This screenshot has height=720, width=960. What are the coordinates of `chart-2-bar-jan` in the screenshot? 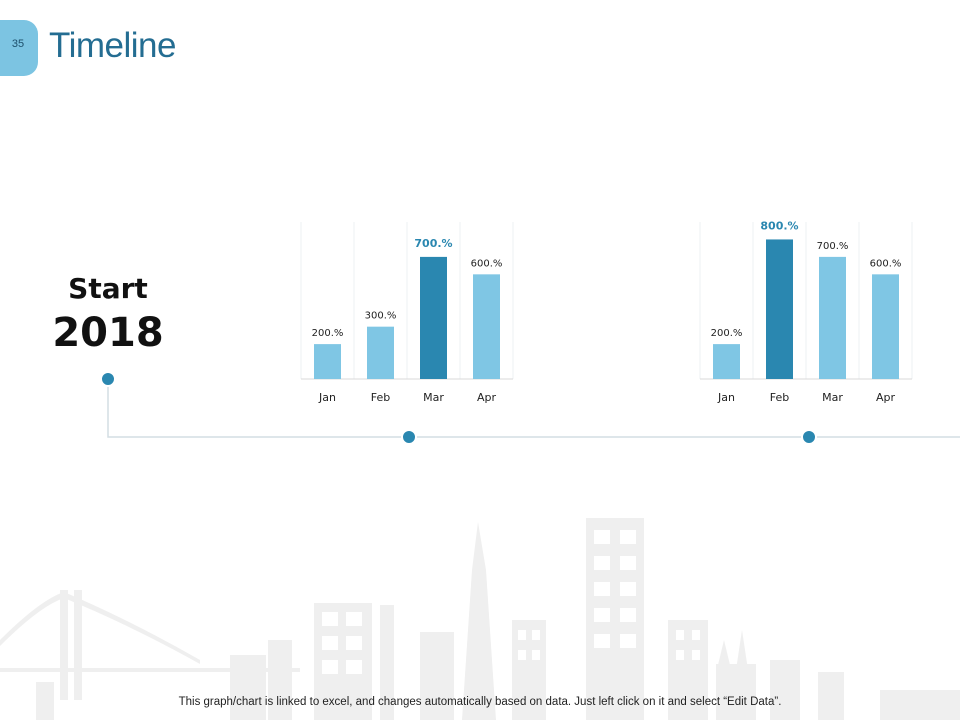 It's located at (726, 361).